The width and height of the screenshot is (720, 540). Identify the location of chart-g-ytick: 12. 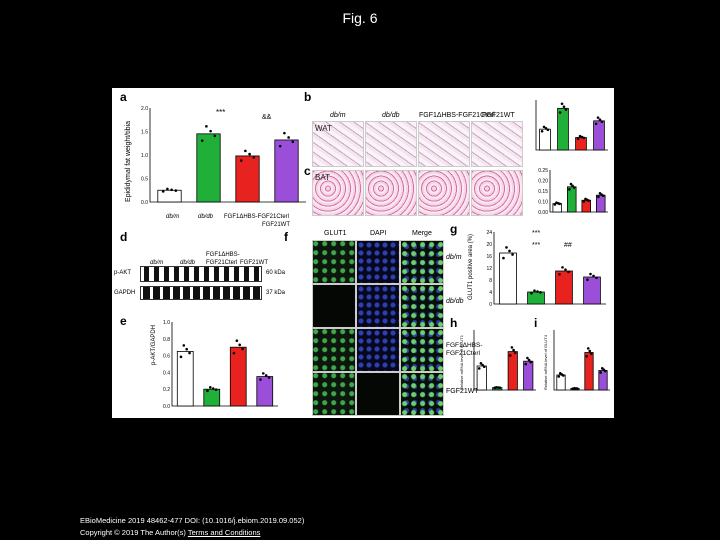
(489, 269).